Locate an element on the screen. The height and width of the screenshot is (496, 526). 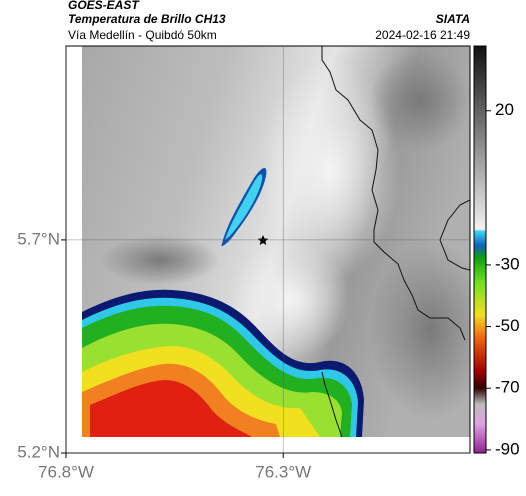
lon-label: 76.8°W is located at coordinates (66, 471).